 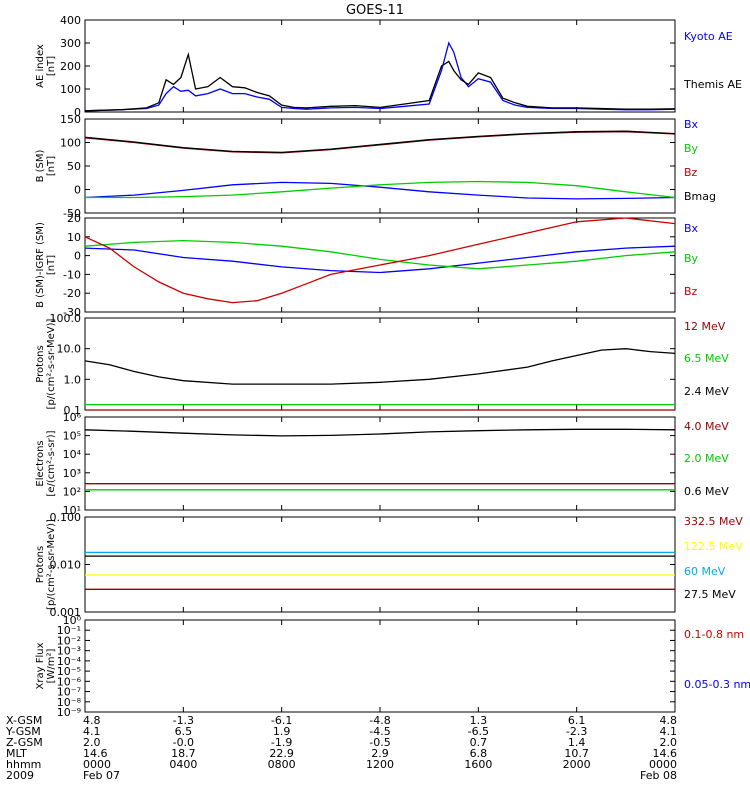 I want to click on legend-entry: 4.0 MeV, so click(x=706, y=426).